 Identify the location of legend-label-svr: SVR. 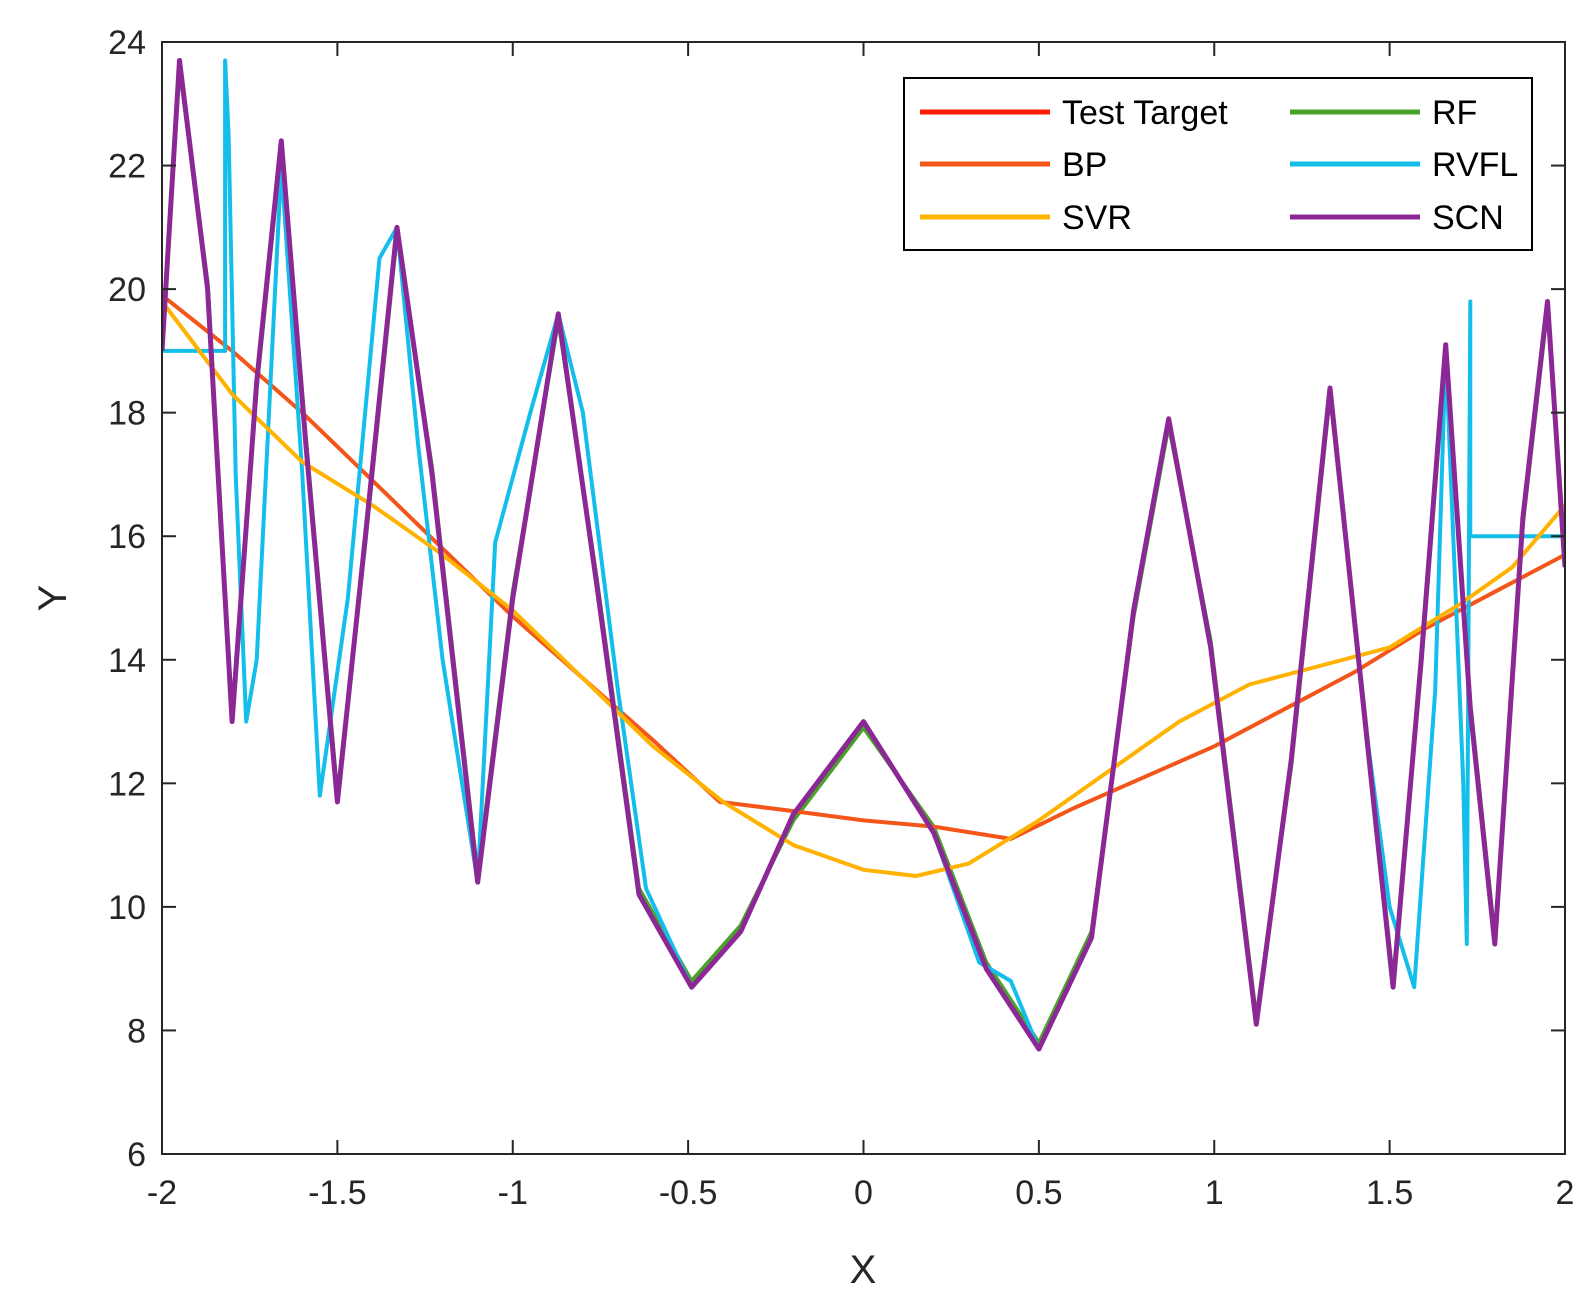
(1097, 218).